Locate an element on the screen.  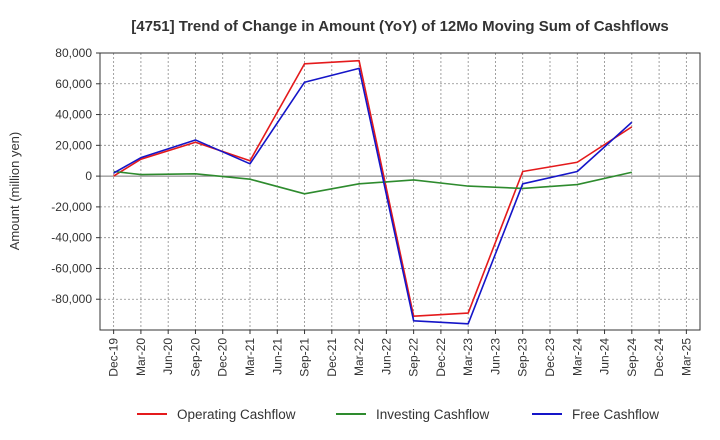
x-tick-label: Jun-24 is located at coordinates (605, 356).